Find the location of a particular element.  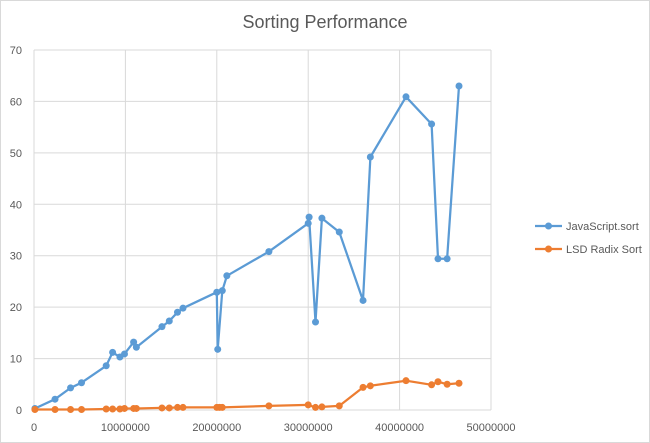

x-tick-label: 10000000 is located at coordinates (125, 428).